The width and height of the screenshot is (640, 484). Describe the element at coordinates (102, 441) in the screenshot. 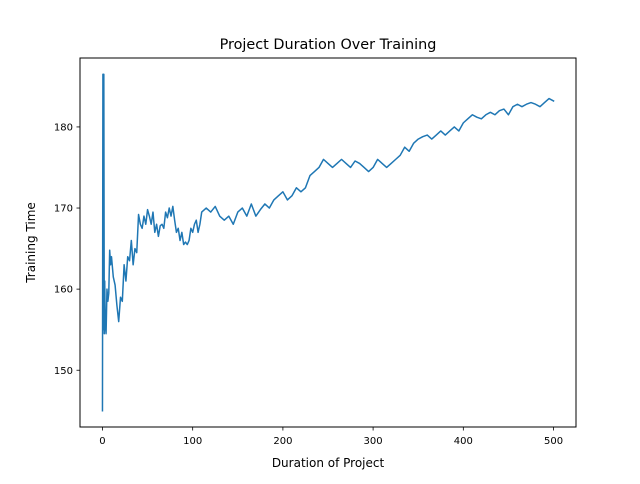

I see `x-tick-label: 0` at that location.